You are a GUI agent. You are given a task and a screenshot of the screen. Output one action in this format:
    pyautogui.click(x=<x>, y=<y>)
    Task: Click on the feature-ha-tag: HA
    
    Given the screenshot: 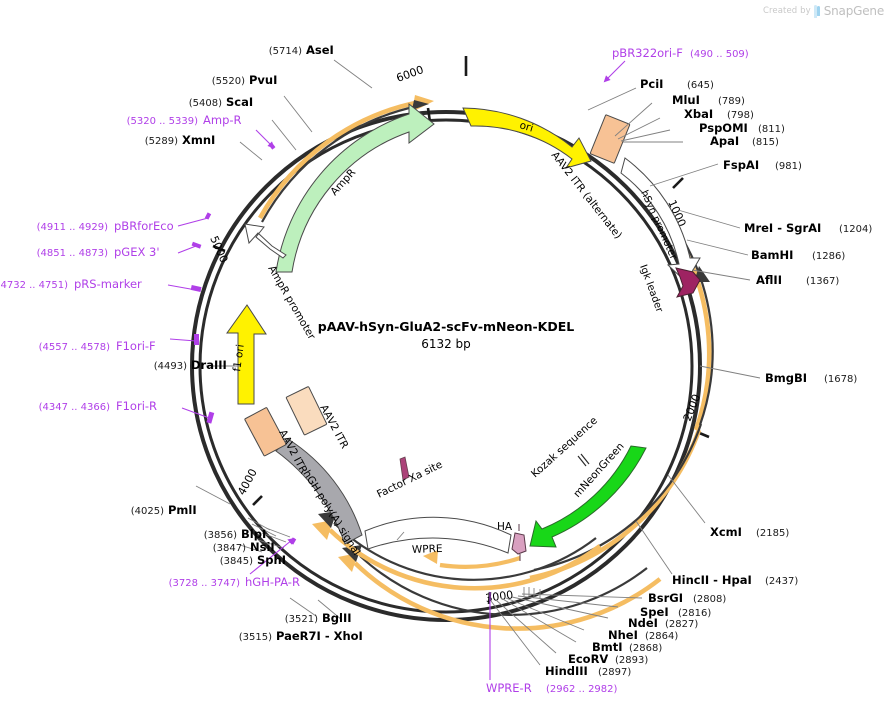 What is the action you would take?
    pyautogui.click(x=512, y=541)
    